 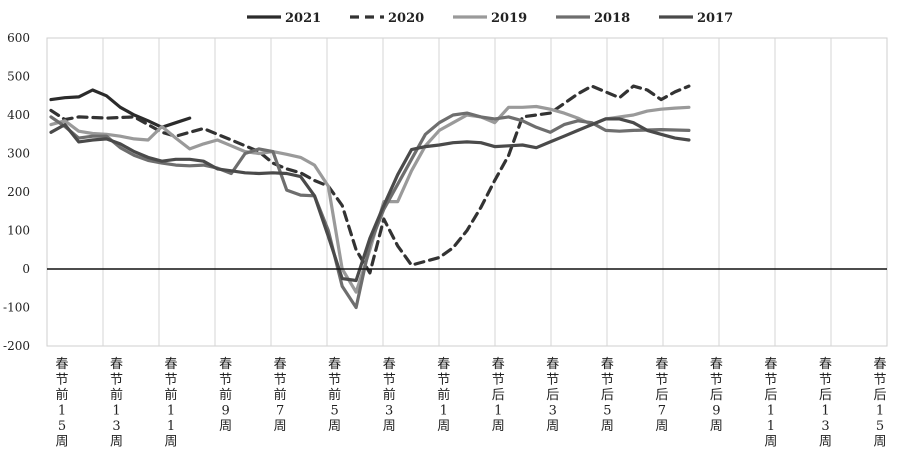 What do you see at coordinates (607, 395) in the screenshot?
I see `x-tick-label: 春节后 5 周` at bounding box center [607, 395].